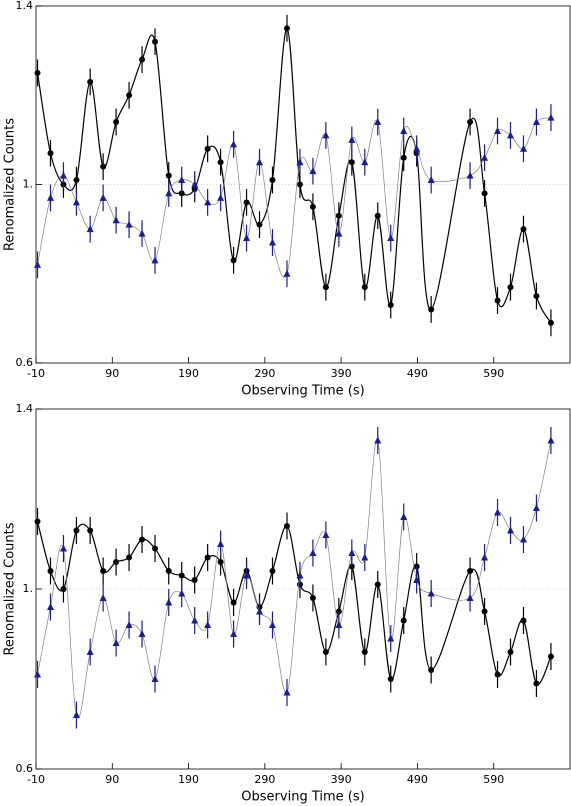 The image size is (571, 806). I want to click on x-tick-label: 390, so click(341, 373).